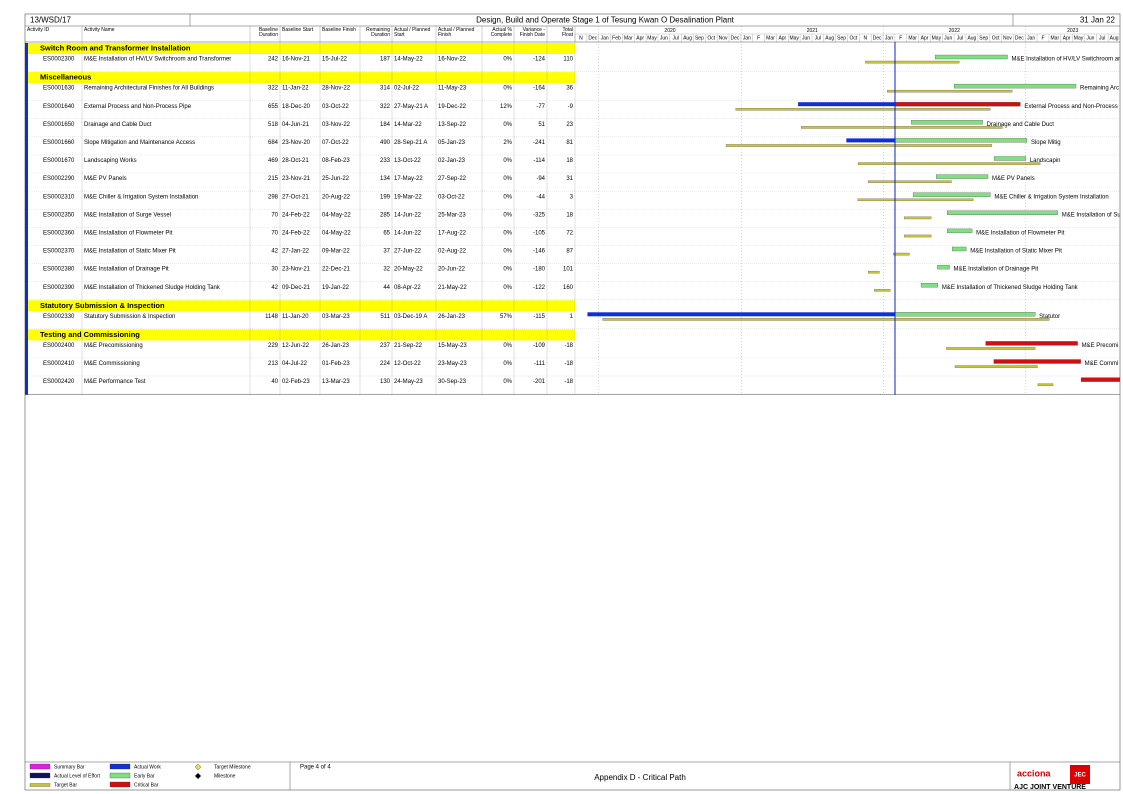 This screenshot has width=1123, height=794. I want to click on cell: -201, so click(539, 382).